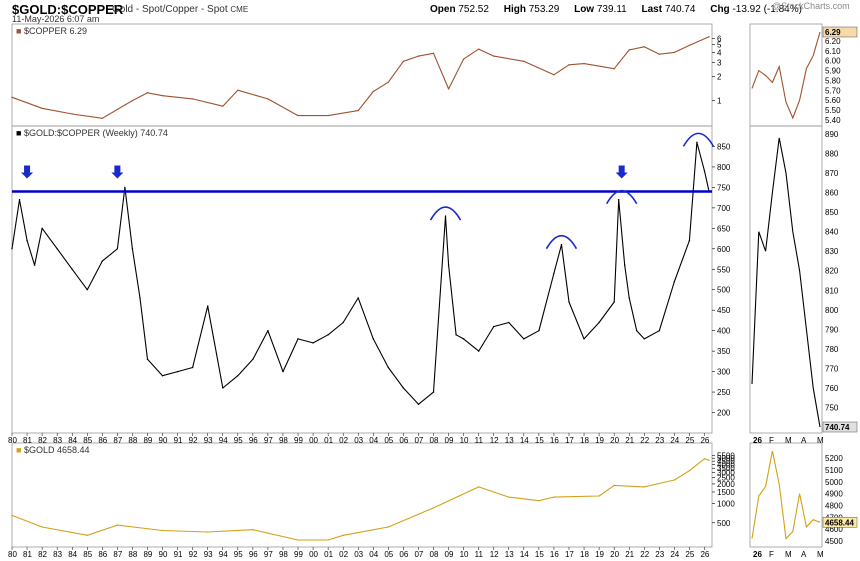  I want to click on inset-tick-label: 790, so click(832, 329).